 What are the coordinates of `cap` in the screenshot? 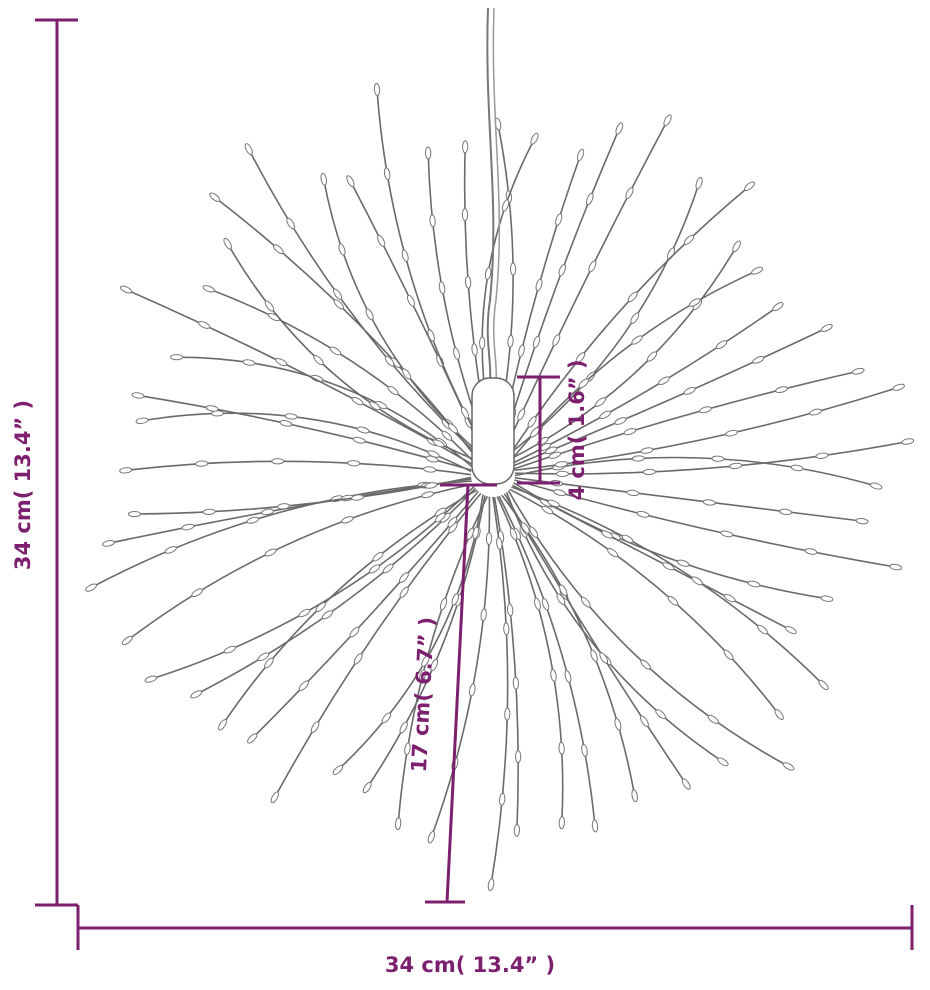 It's located at (493, 431).